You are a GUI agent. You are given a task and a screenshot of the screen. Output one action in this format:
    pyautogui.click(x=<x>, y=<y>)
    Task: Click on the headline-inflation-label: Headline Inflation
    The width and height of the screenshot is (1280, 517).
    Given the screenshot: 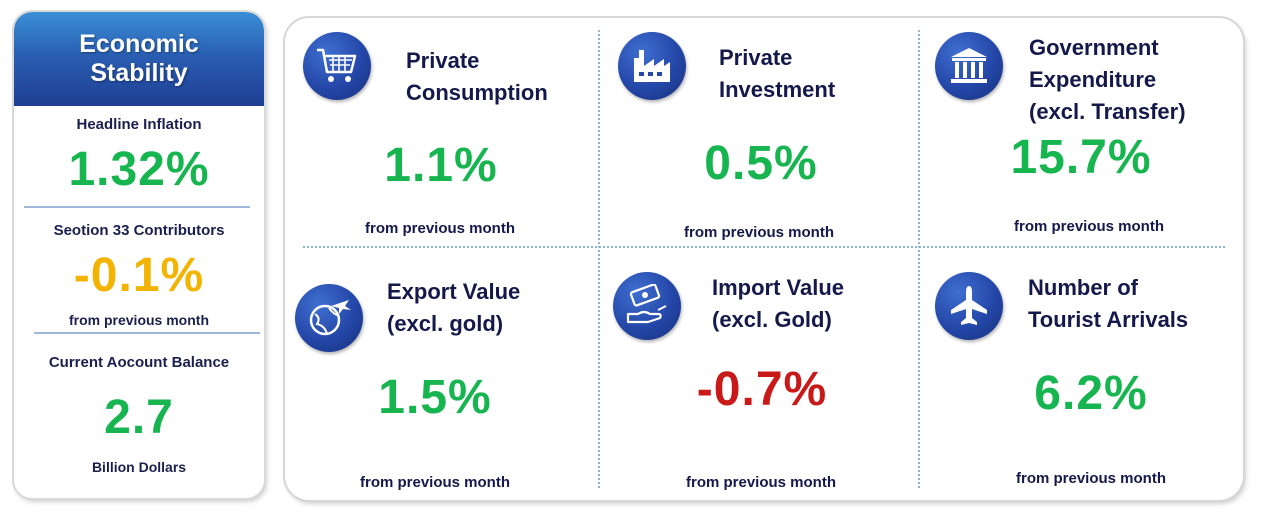 What is the action you would take?
    pyautogui.click(x=139, y=124)
    